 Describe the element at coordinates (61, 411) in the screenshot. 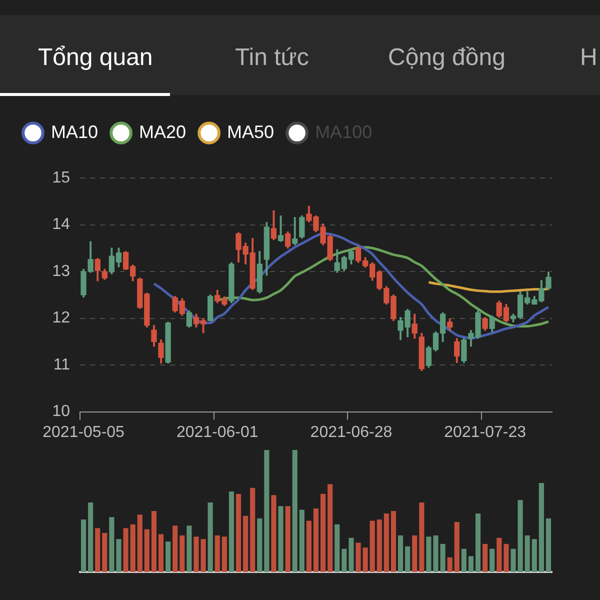

I see `y-tick-label: 10` at that location.